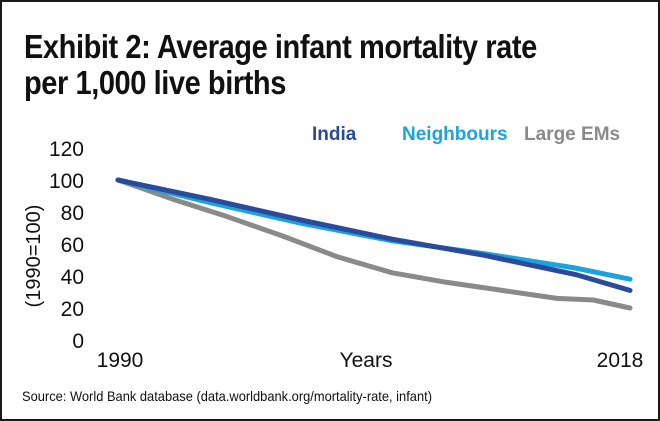 The width and height of the screenshot is (660, 421). I want to click on y-tick-label: 60, so click(72, 245).